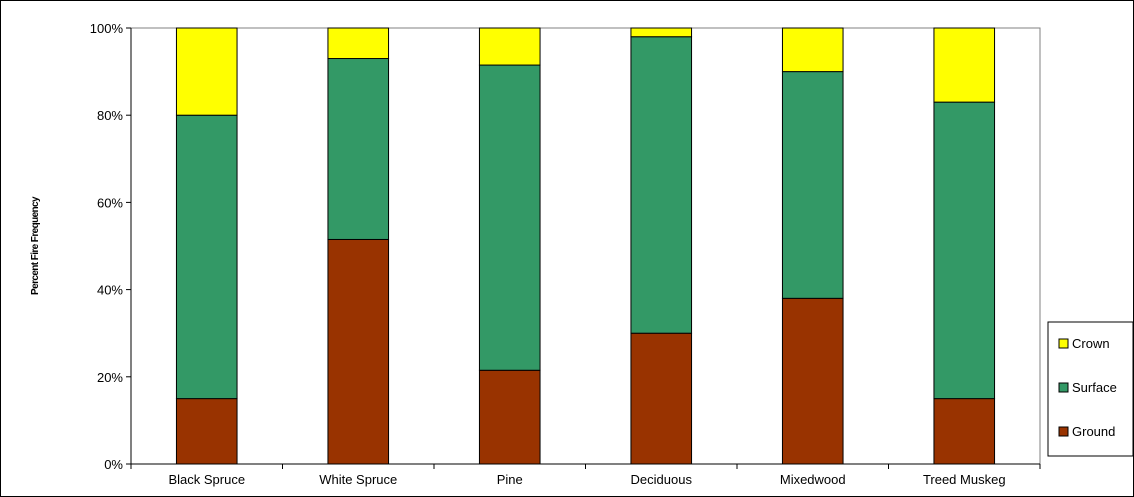 The width and height of the screenshot is (1134, 497). Describe the element at coordinates (1093, 431) in the screenshot. I see `legend-label-ground: Ground` at that location.